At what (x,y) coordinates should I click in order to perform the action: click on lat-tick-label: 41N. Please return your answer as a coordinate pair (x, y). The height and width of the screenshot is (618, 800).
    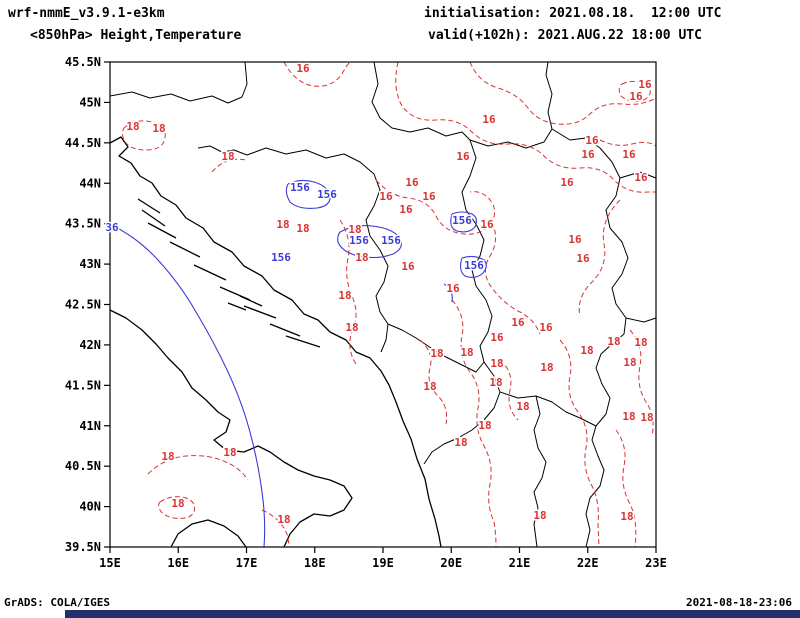
    Looking at the image, I should click on (90, 426).